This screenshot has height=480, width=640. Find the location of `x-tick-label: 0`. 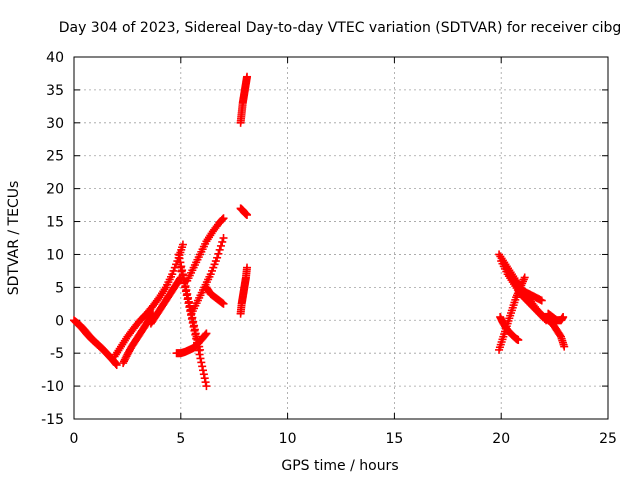

x-tick-label: 0 is located at coordinates (74, 439).